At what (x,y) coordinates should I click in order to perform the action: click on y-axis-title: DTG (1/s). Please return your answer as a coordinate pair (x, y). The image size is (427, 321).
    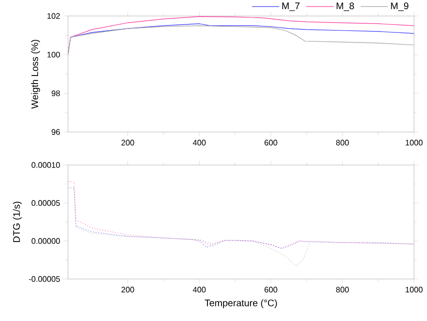
    Looking at the image, I should click on (17, 222).